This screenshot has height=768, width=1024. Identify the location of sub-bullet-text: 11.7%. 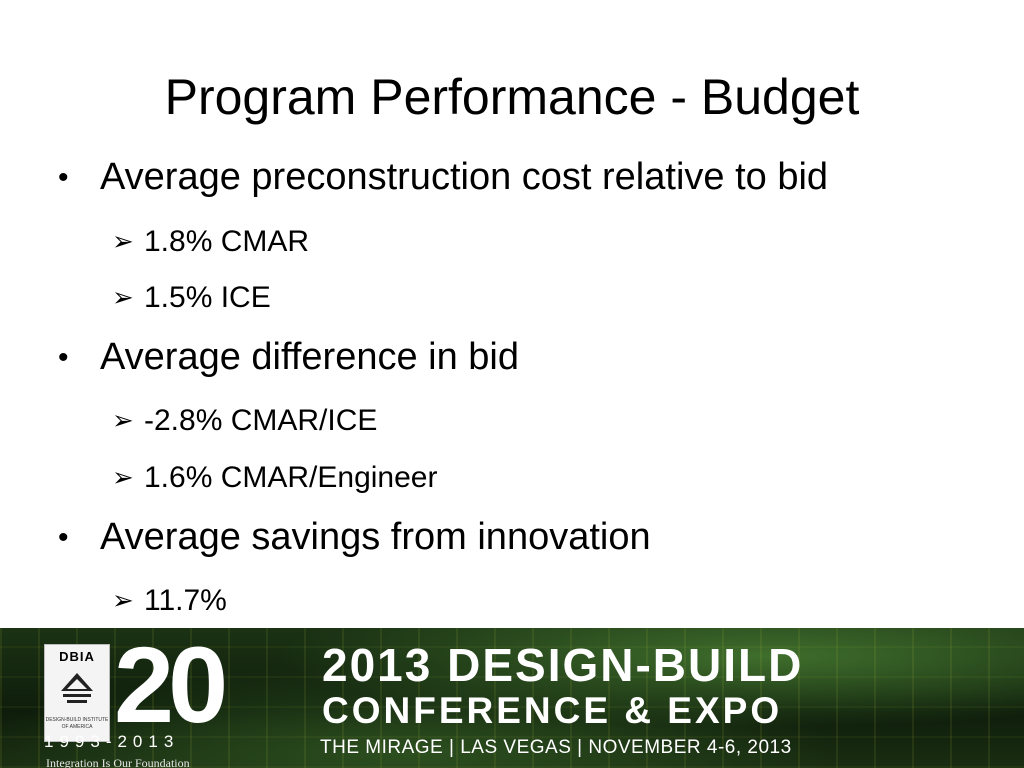
(185, 600).